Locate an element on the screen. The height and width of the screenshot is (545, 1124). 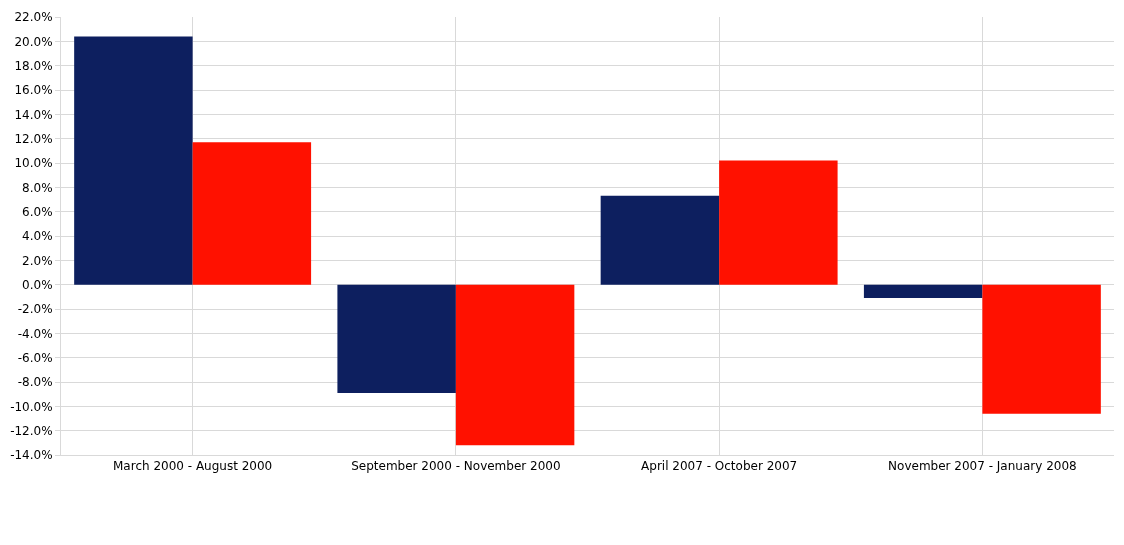
x-tick-label: April 2007 - October 2007 is located at coordinates (719, 466).